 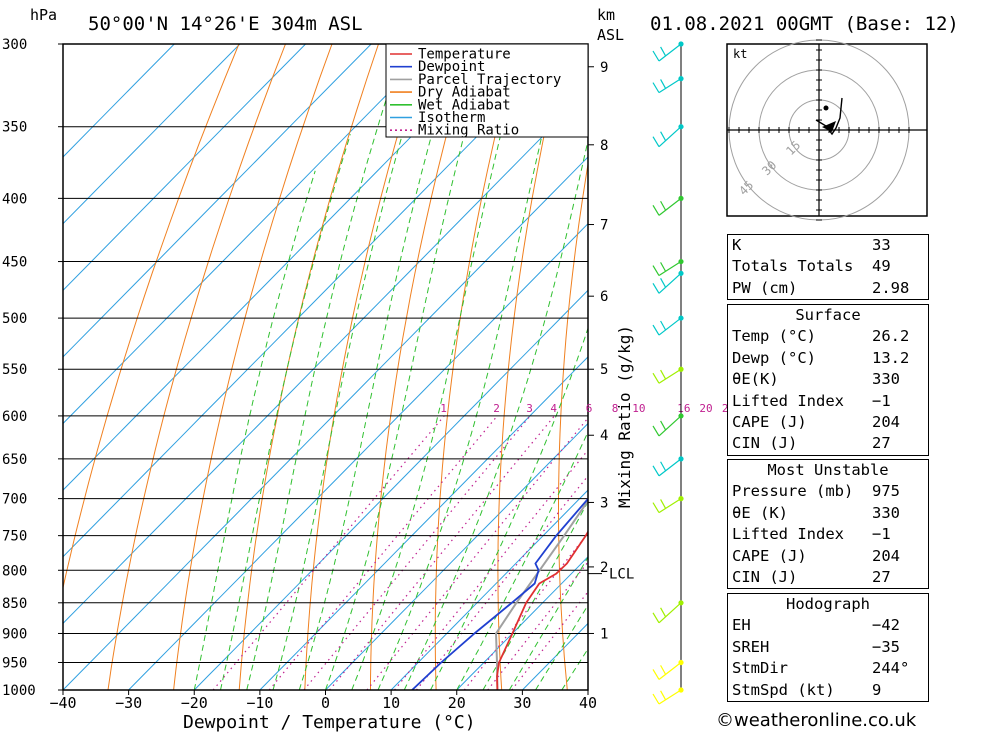 I want to click on asl-label: ASL, so click(x=610, y=35).